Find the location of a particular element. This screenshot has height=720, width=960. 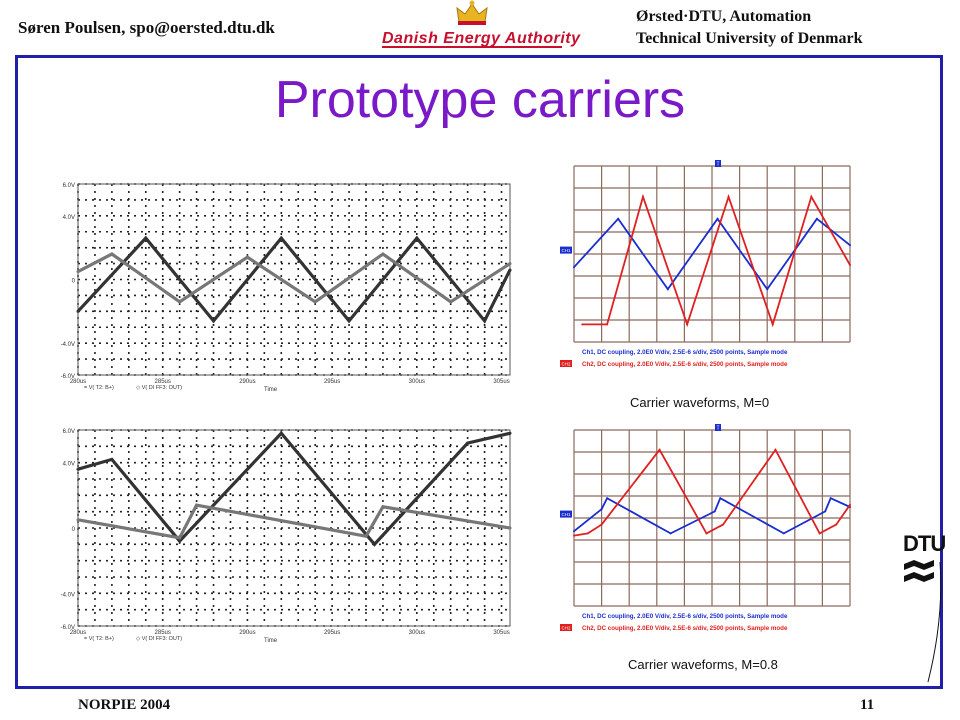

plot-border is located at coordinates (294, 279).